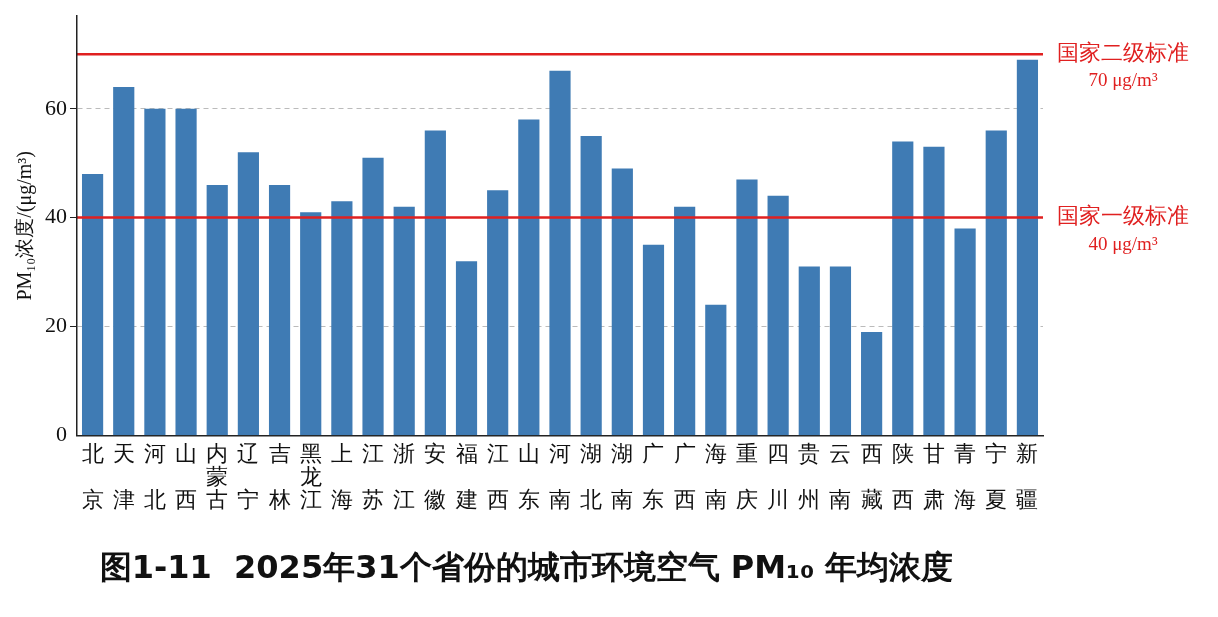  Describe the element at coordinates (56, 107) in the screenshot. I see `y-tick-label: 60` at that location.